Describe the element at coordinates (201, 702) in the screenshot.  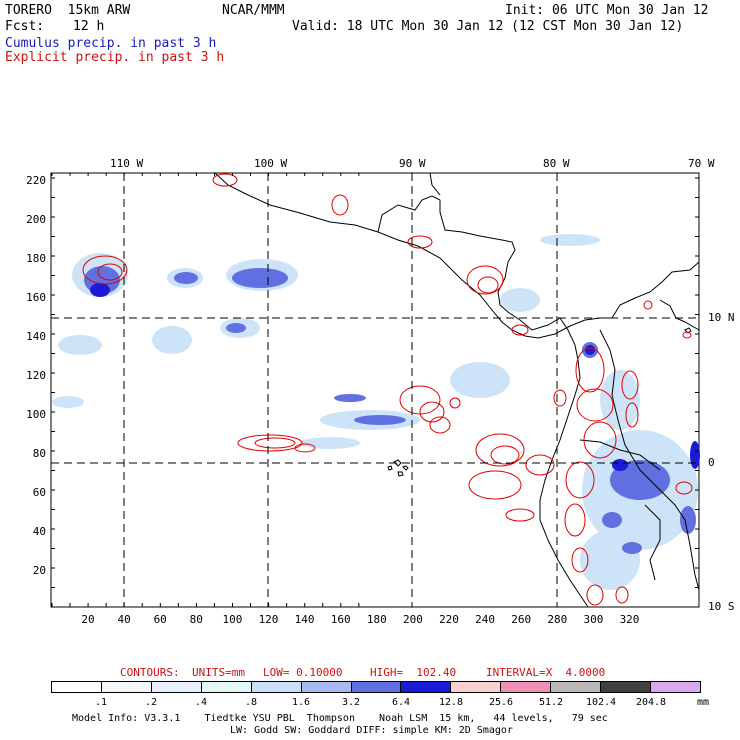
I see `colorbar-level-label: .4` at that location.